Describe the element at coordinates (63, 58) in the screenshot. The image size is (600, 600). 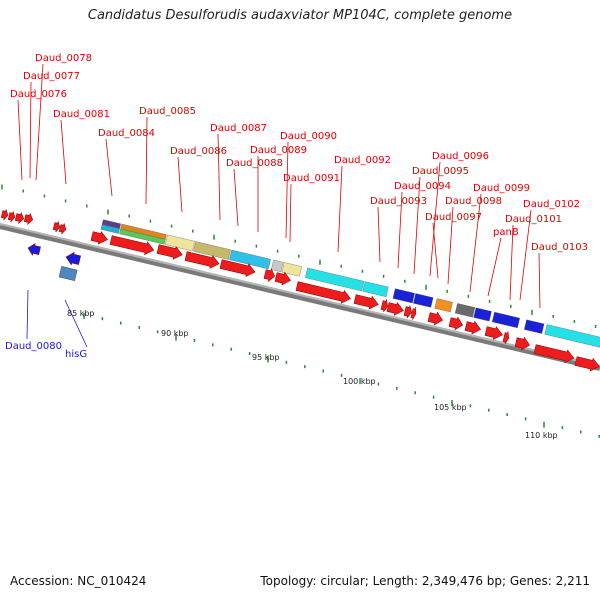
I see `gene-label: Daud_0078` at that location.